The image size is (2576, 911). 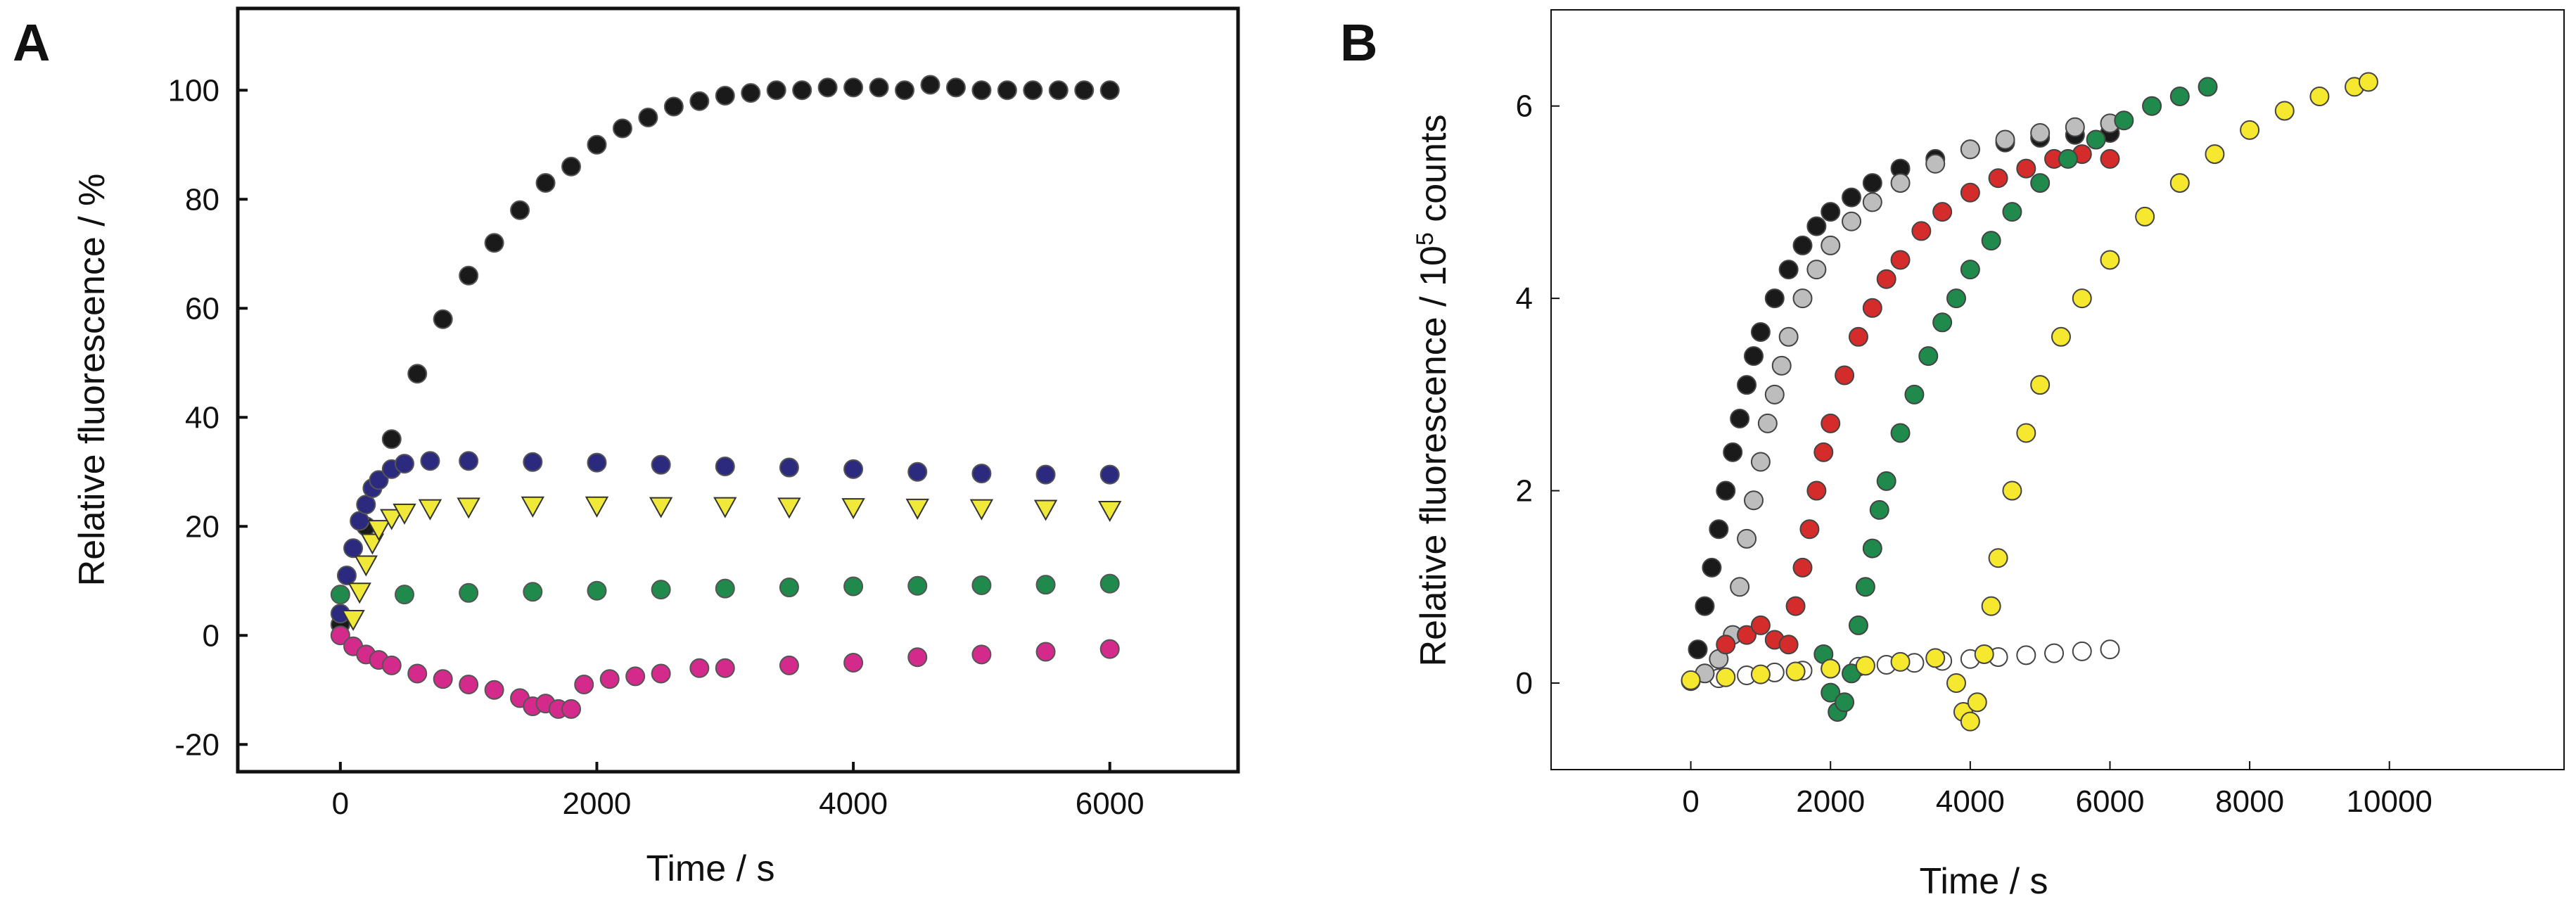 I want to click on panel-a-x-tick-label: 2000, so click(x=597, y=803).